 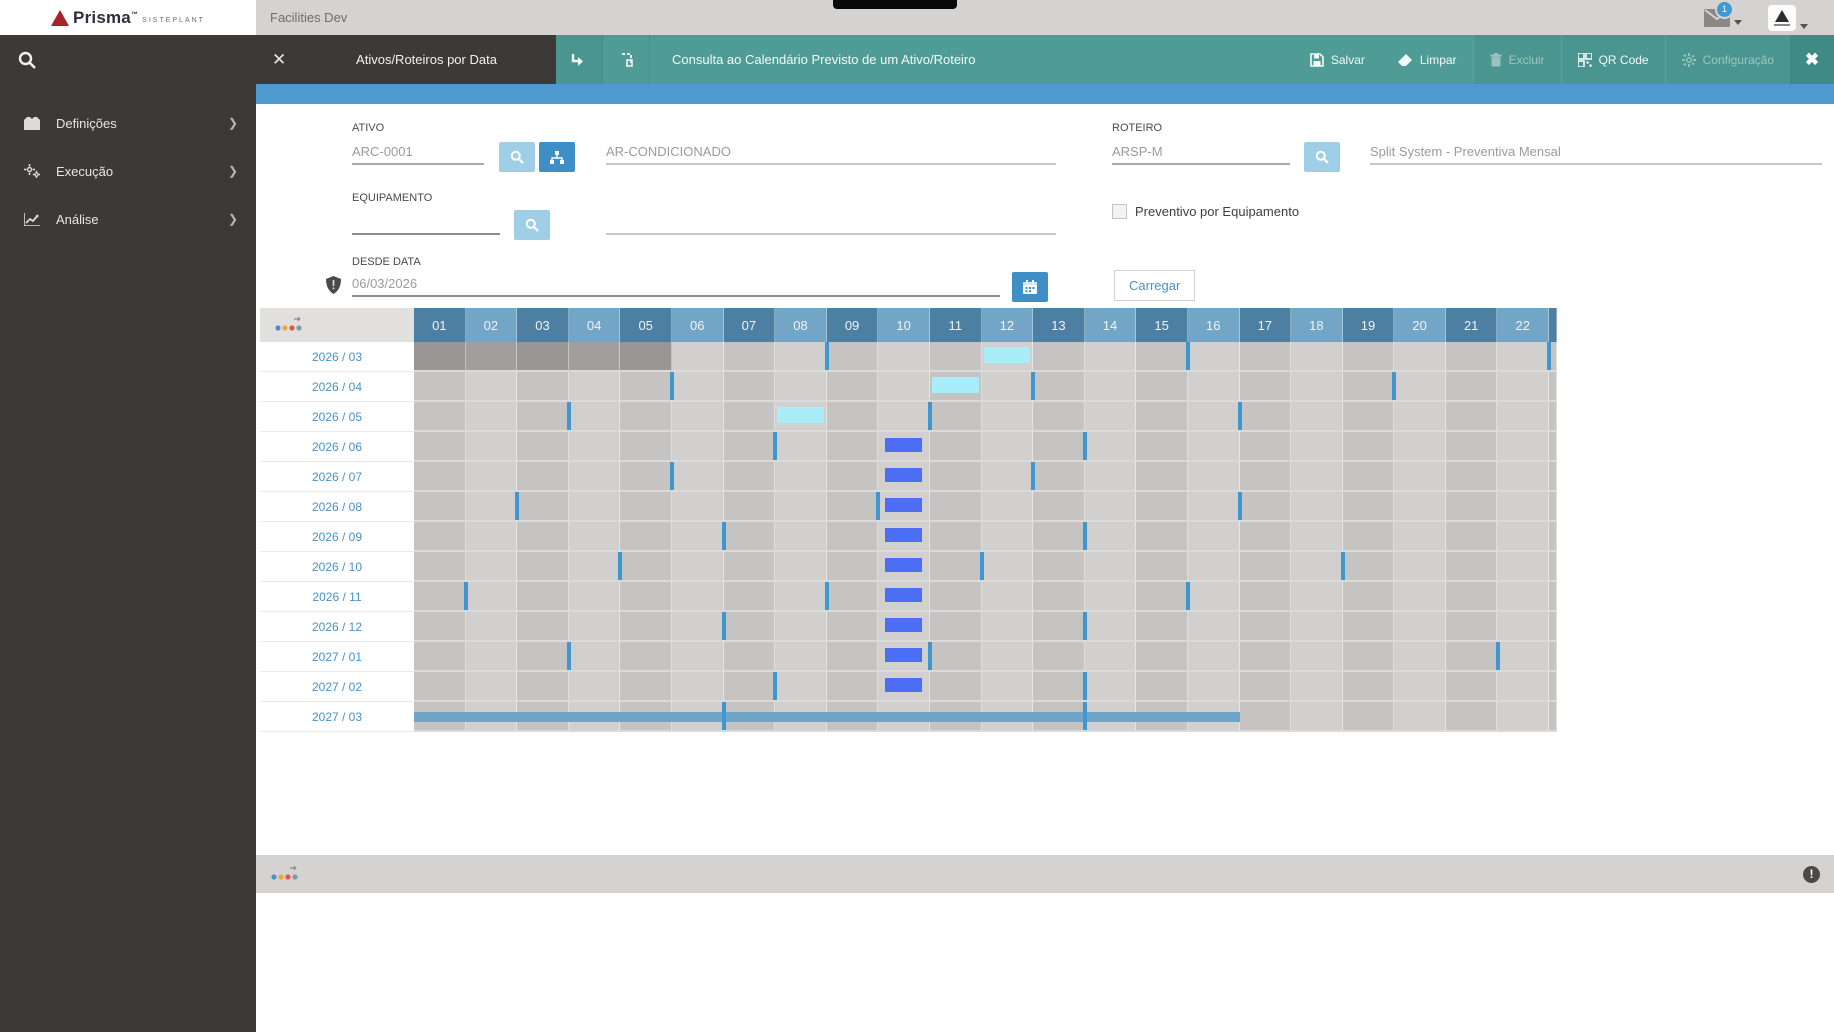 What do you see at coordinates (337, 717) in the screenshot?
I see `row-label: 2027 / 03` at bounding box center [337, 717].